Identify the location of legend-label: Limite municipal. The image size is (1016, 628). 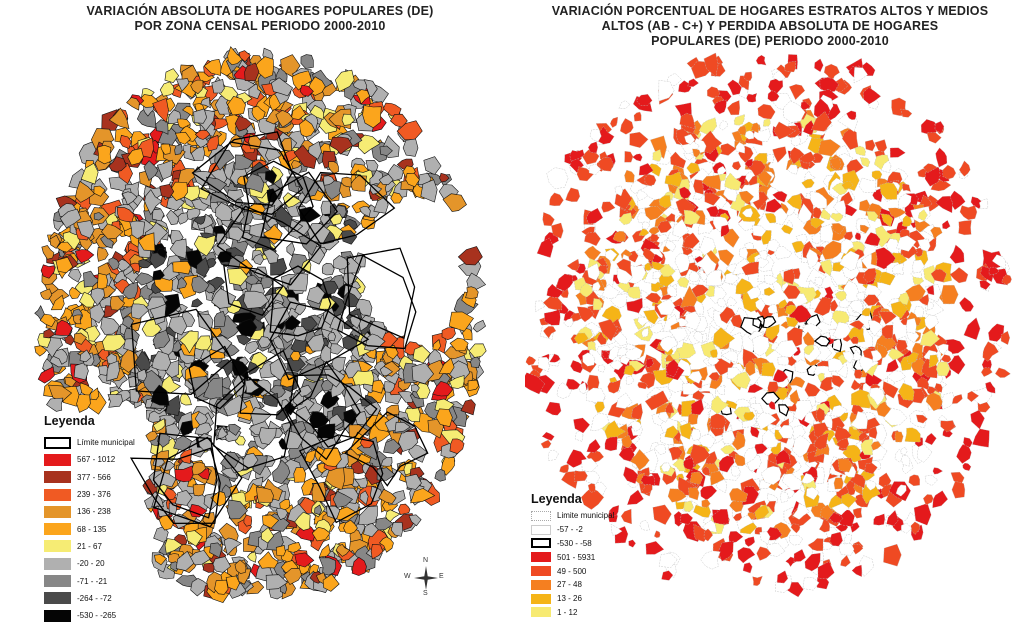
(586, 516).